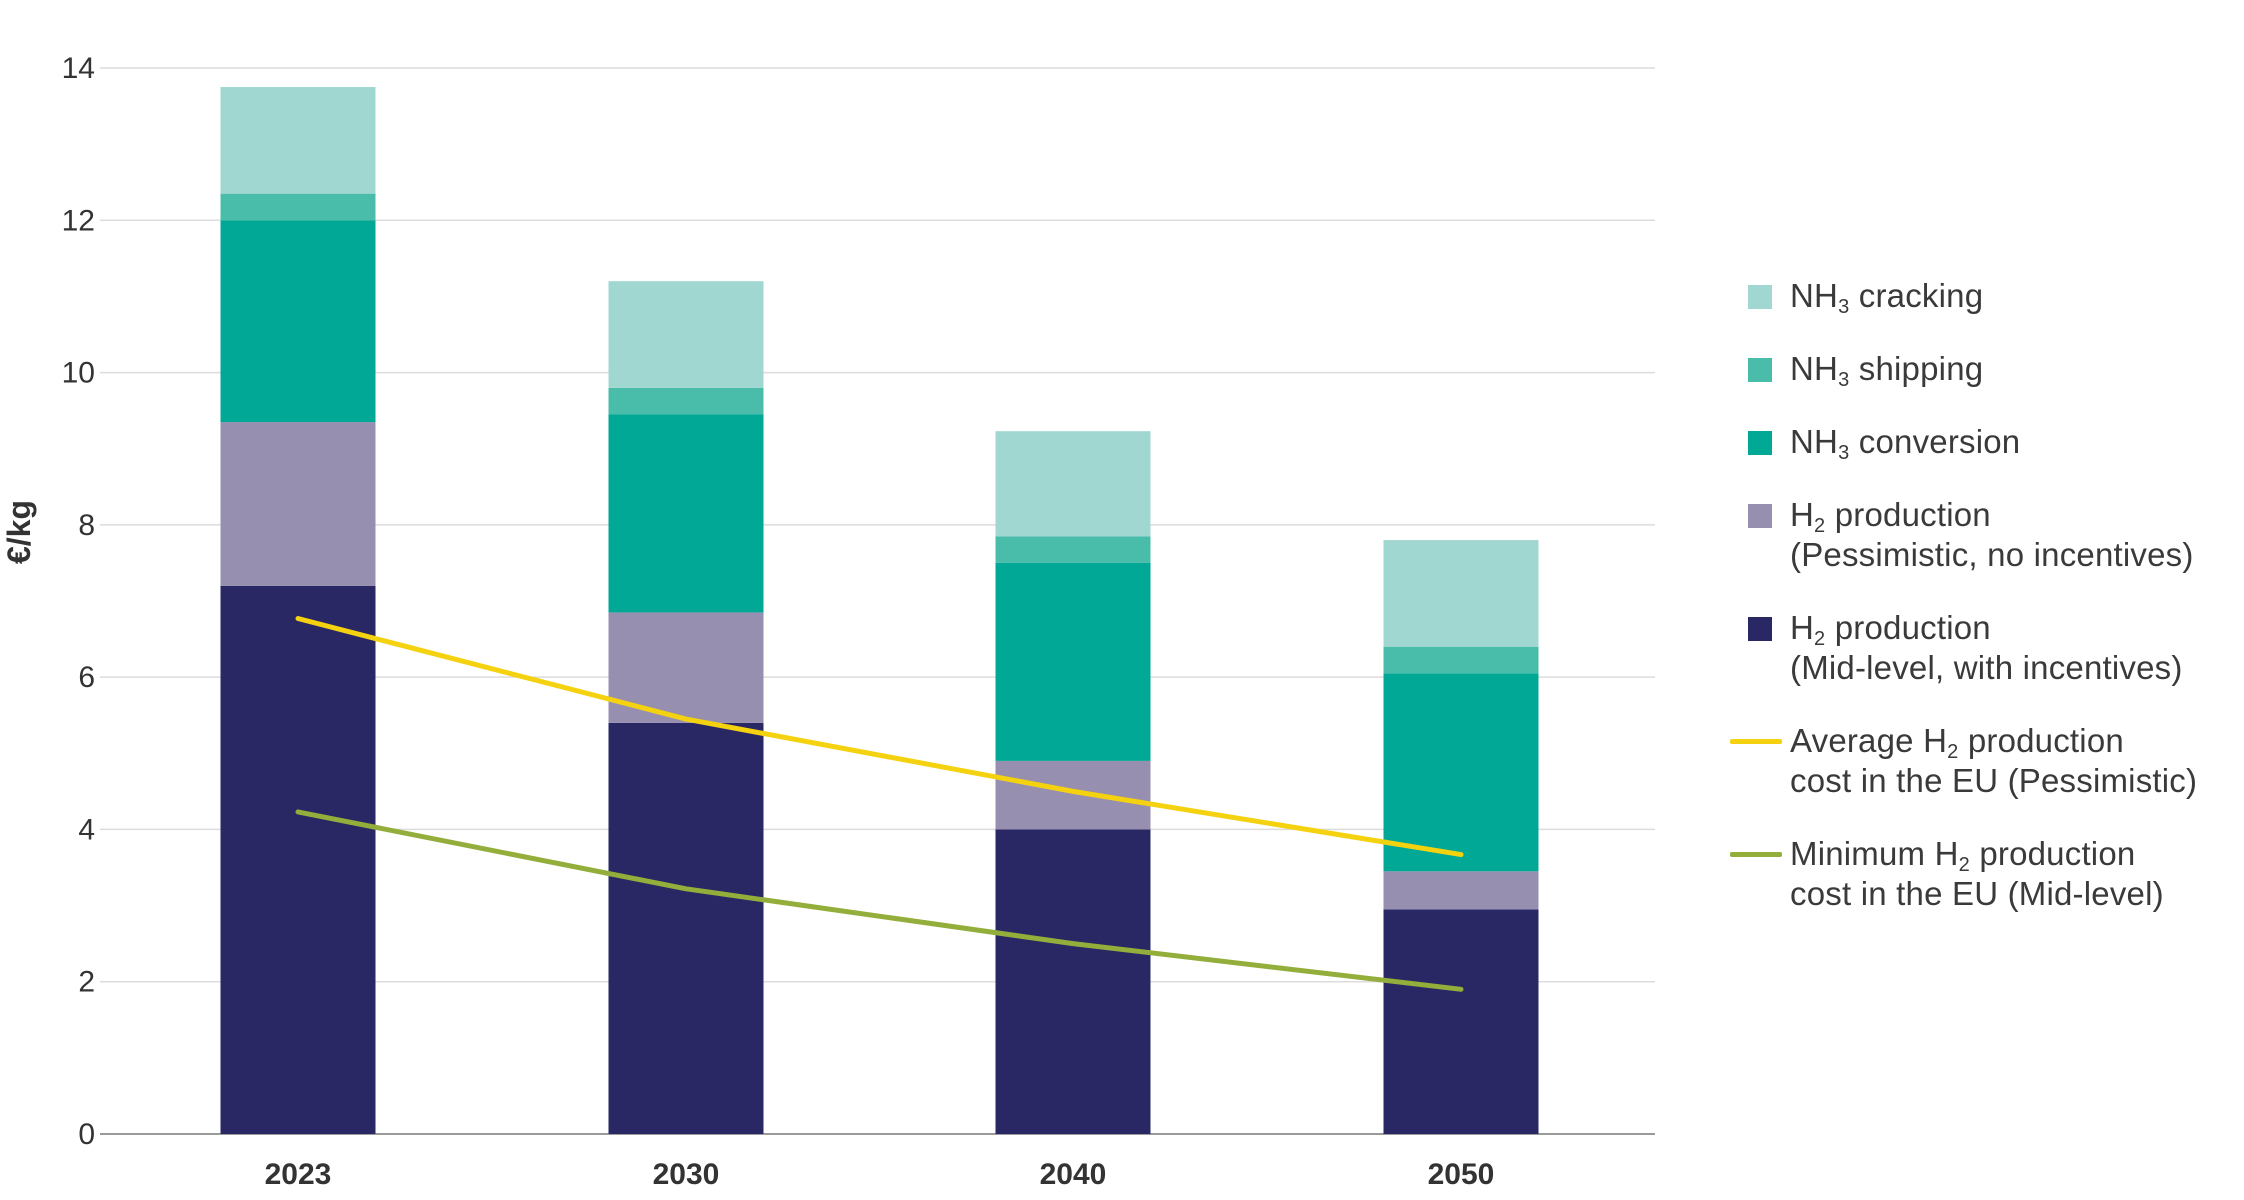  What do you see at coordinates (1905, 443) in the screenshot?
I see `legend-label: NH3 conversion` at bounding box center [1905, 443].